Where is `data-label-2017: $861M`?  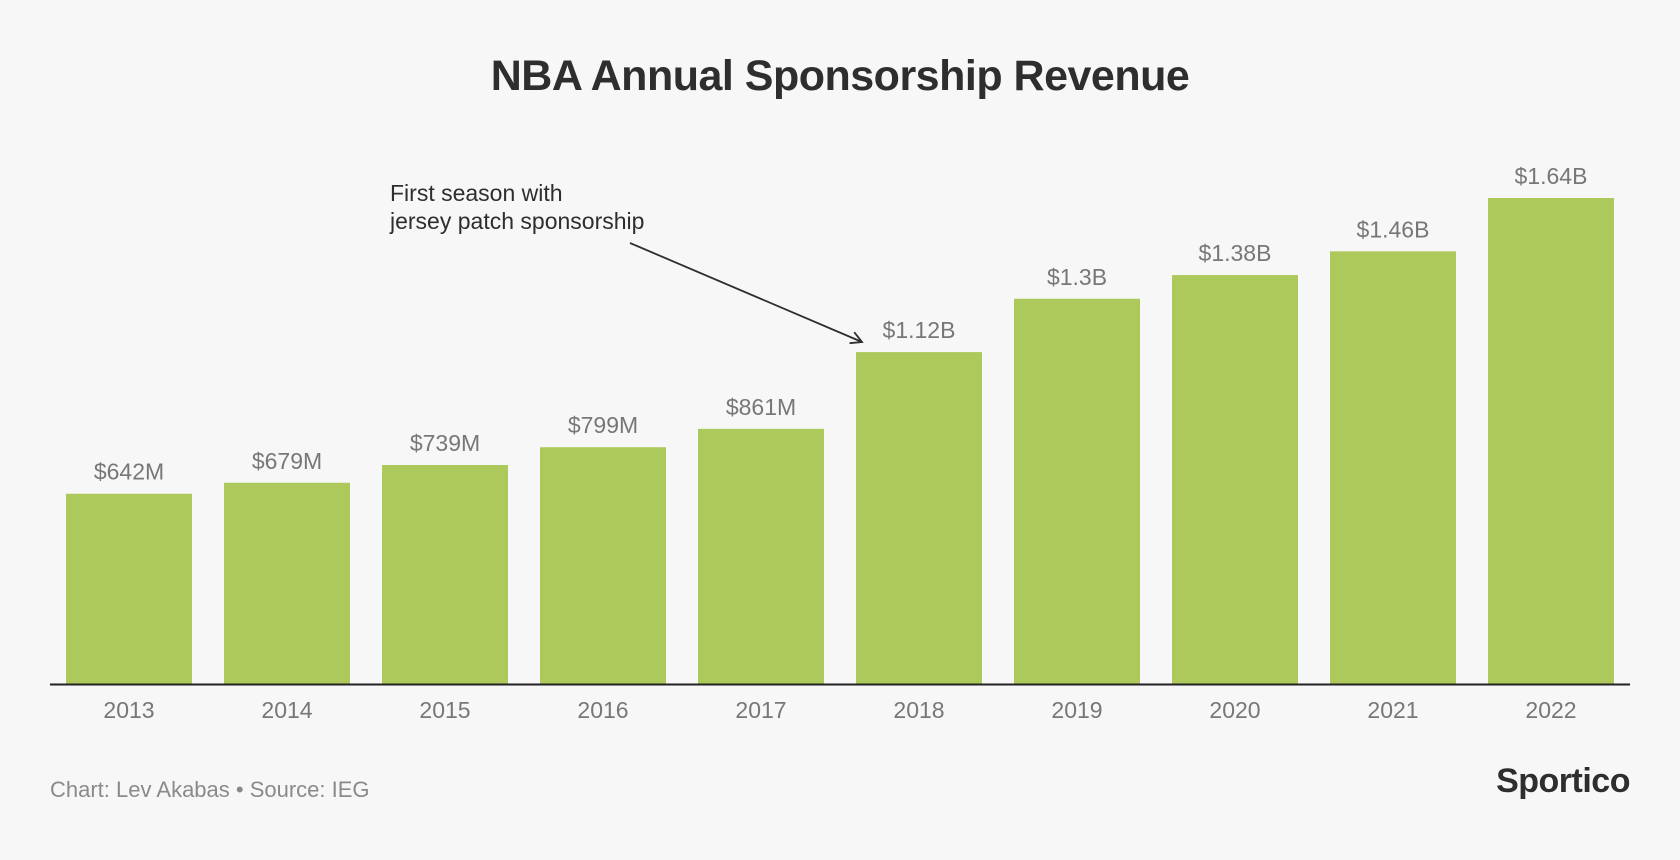
data-label-2017: $861M is located at coordinates (761, 407).